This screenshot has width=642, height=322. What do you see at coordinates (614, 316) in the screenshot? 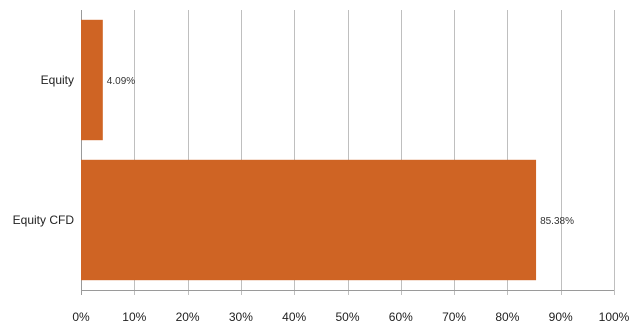
I see `x-tick-label: 100%` at bounding box center [614, 316].